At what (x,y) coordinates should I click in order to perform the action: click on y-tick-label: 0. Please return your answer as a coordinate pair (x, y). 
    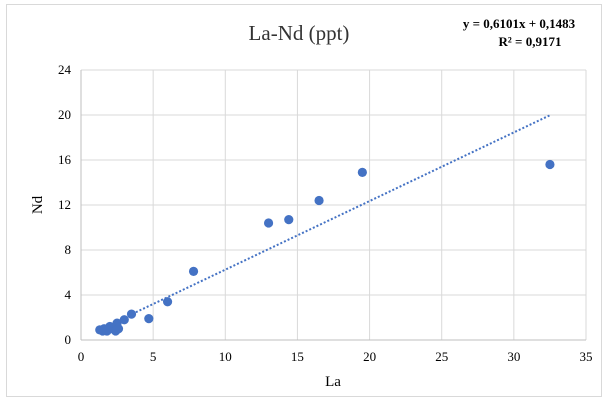
    Looking at the image, I should click on (68, 339).